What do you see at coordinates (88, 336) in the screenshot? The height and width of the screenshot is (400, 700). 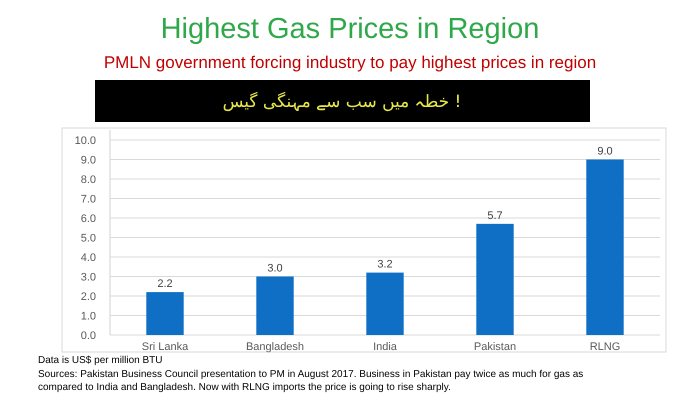 I see `y-tick-label: 0.0` at bounding box center [88, 336].